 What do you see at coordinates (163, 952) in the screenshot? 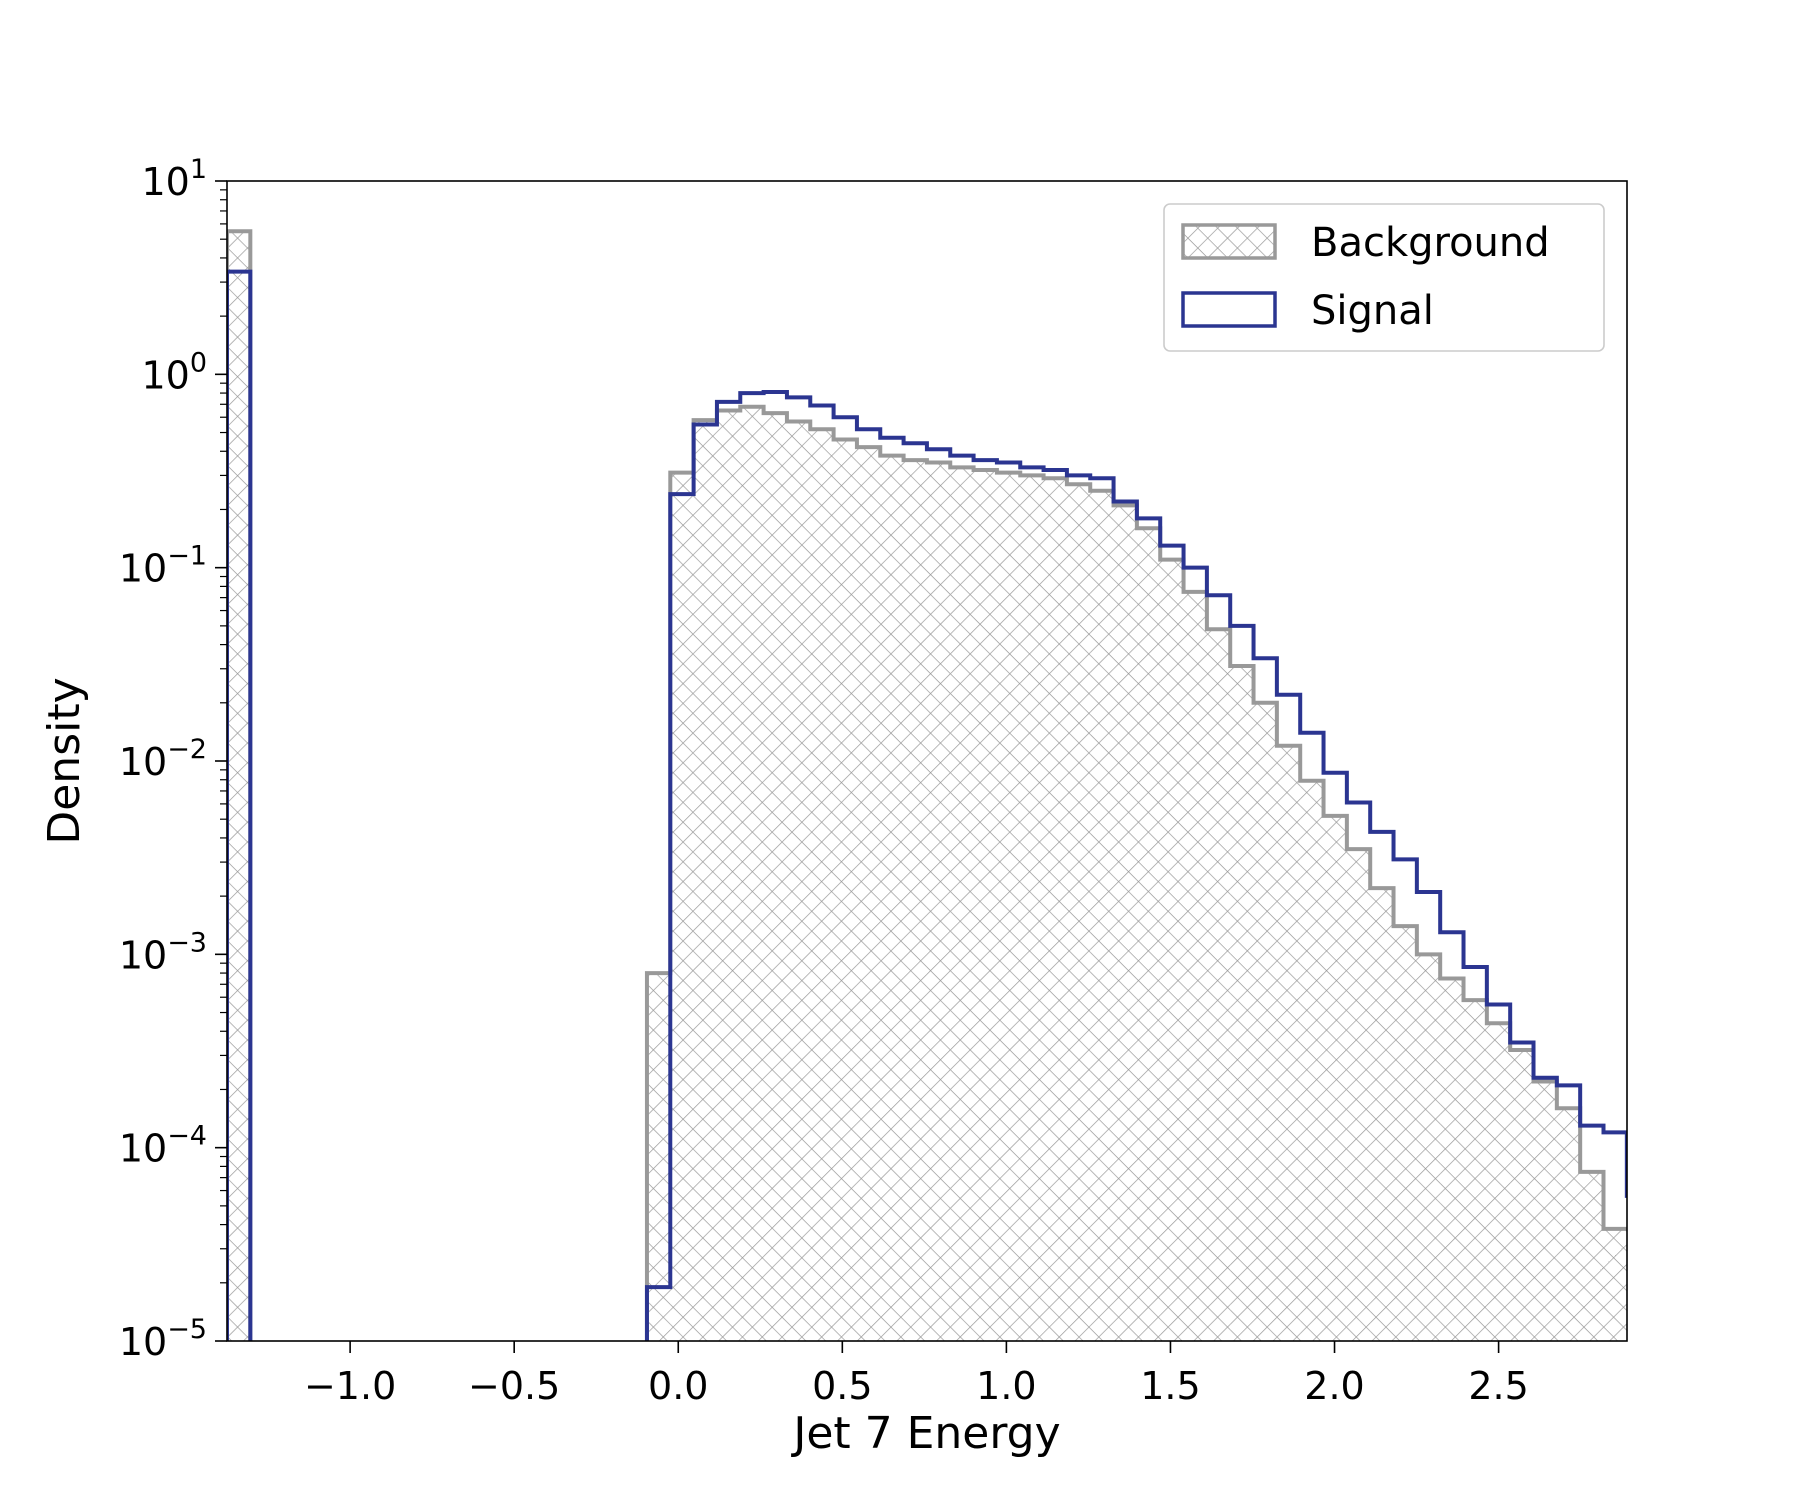
I see `y-tick-label: 10⁻³` at bounding box center [163, 952].